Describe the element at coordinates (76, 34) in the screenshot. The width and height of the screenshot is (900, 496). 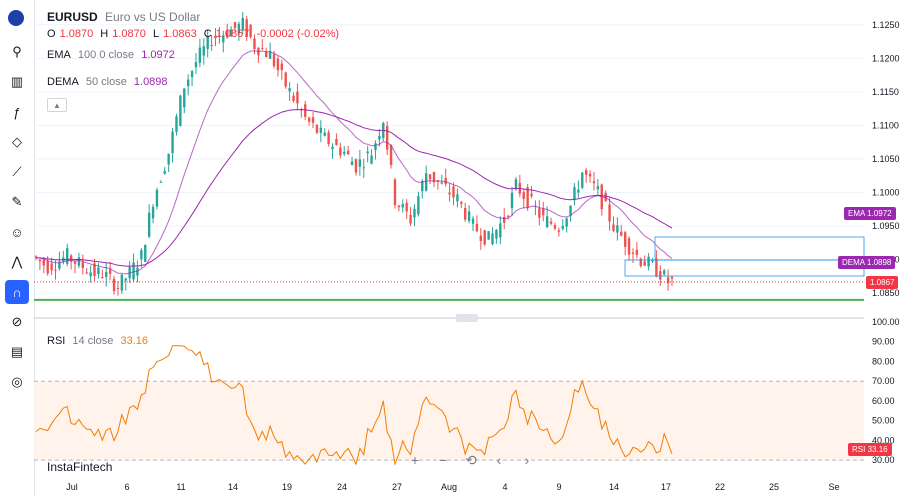
I see `open-value: 1.0870` at that location.